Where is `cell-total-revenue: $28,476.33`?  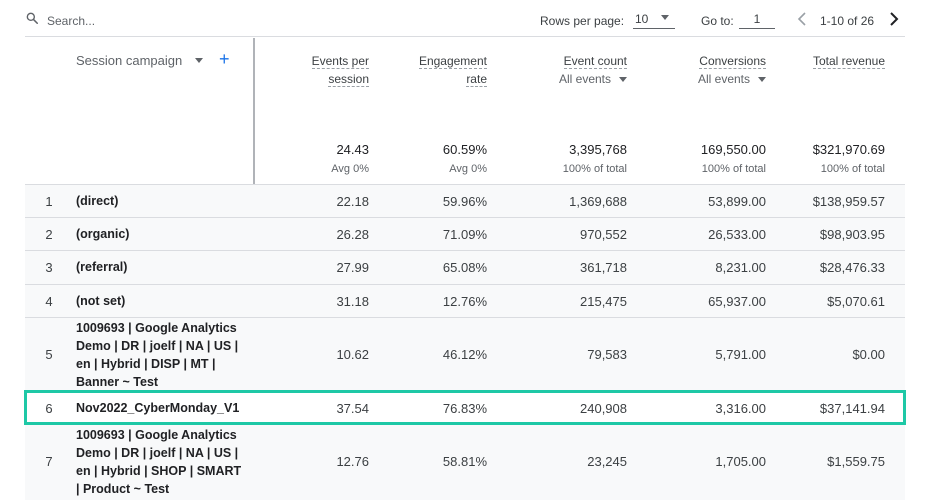 cell-total-revenue: $28,476.33 is located at coordinates (852, 267).